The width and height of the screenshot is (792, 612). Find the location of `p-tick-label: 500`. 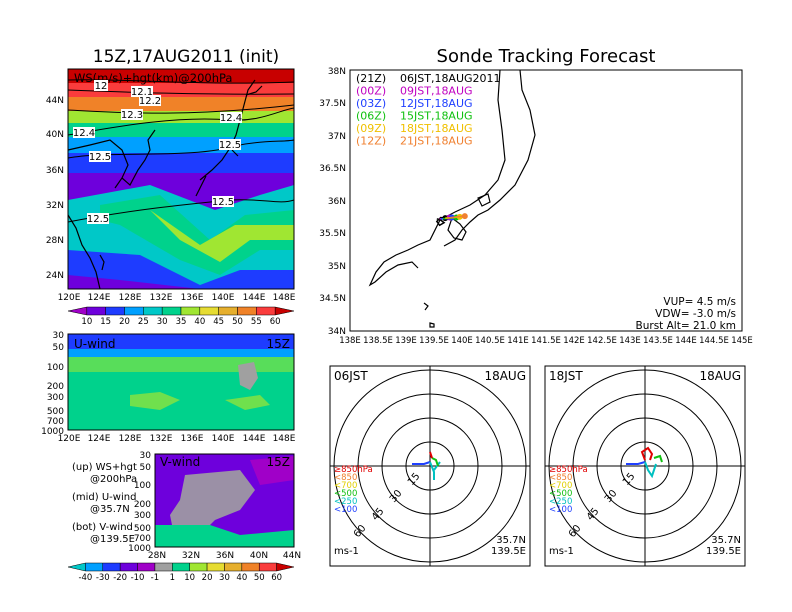

p-tick-label: 500 is located at coordinates (142, 529).